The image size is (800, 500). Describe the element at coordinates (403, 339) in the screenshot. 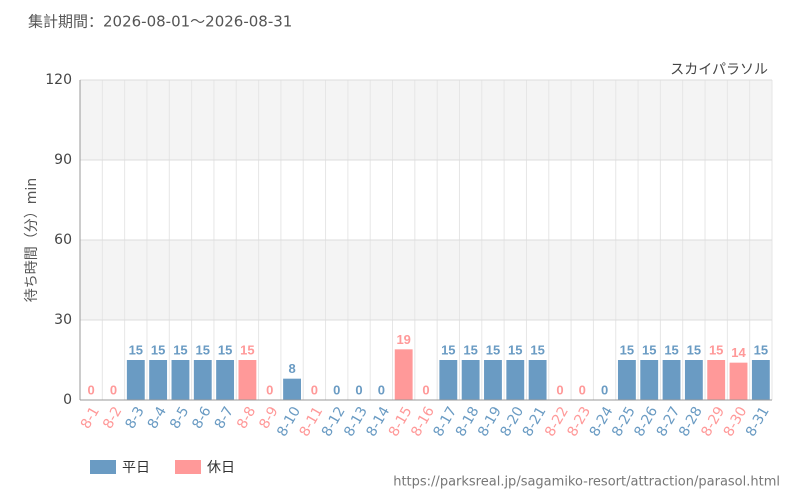

I see `value-label: 19` at that location.